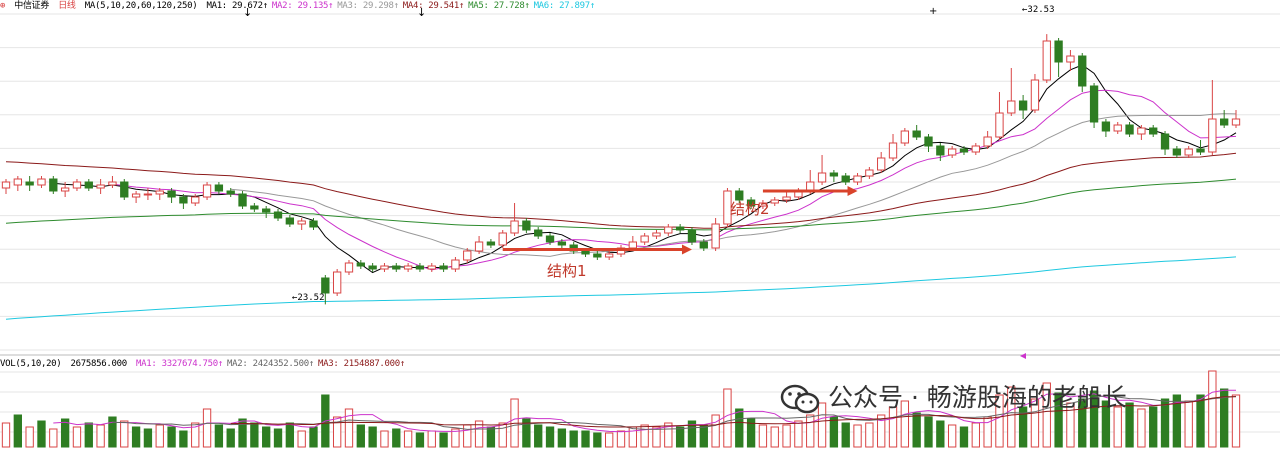 Image resolution: width=1280 pixels, height=451 pixels. Describe the element at coordinates (800, 399) in the screenshot. I see `wechat-icon` at that location.